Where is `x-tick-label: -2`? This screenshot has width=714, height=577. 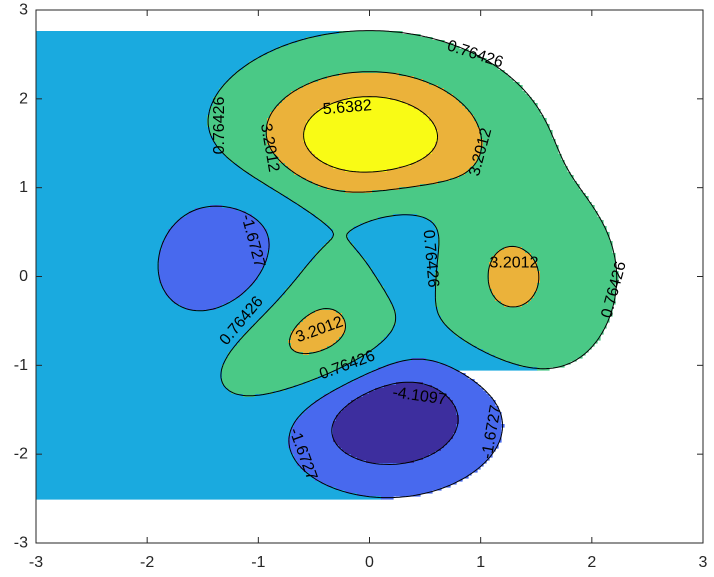
x-tick-label: -2 is located at coordinates (147, 562).